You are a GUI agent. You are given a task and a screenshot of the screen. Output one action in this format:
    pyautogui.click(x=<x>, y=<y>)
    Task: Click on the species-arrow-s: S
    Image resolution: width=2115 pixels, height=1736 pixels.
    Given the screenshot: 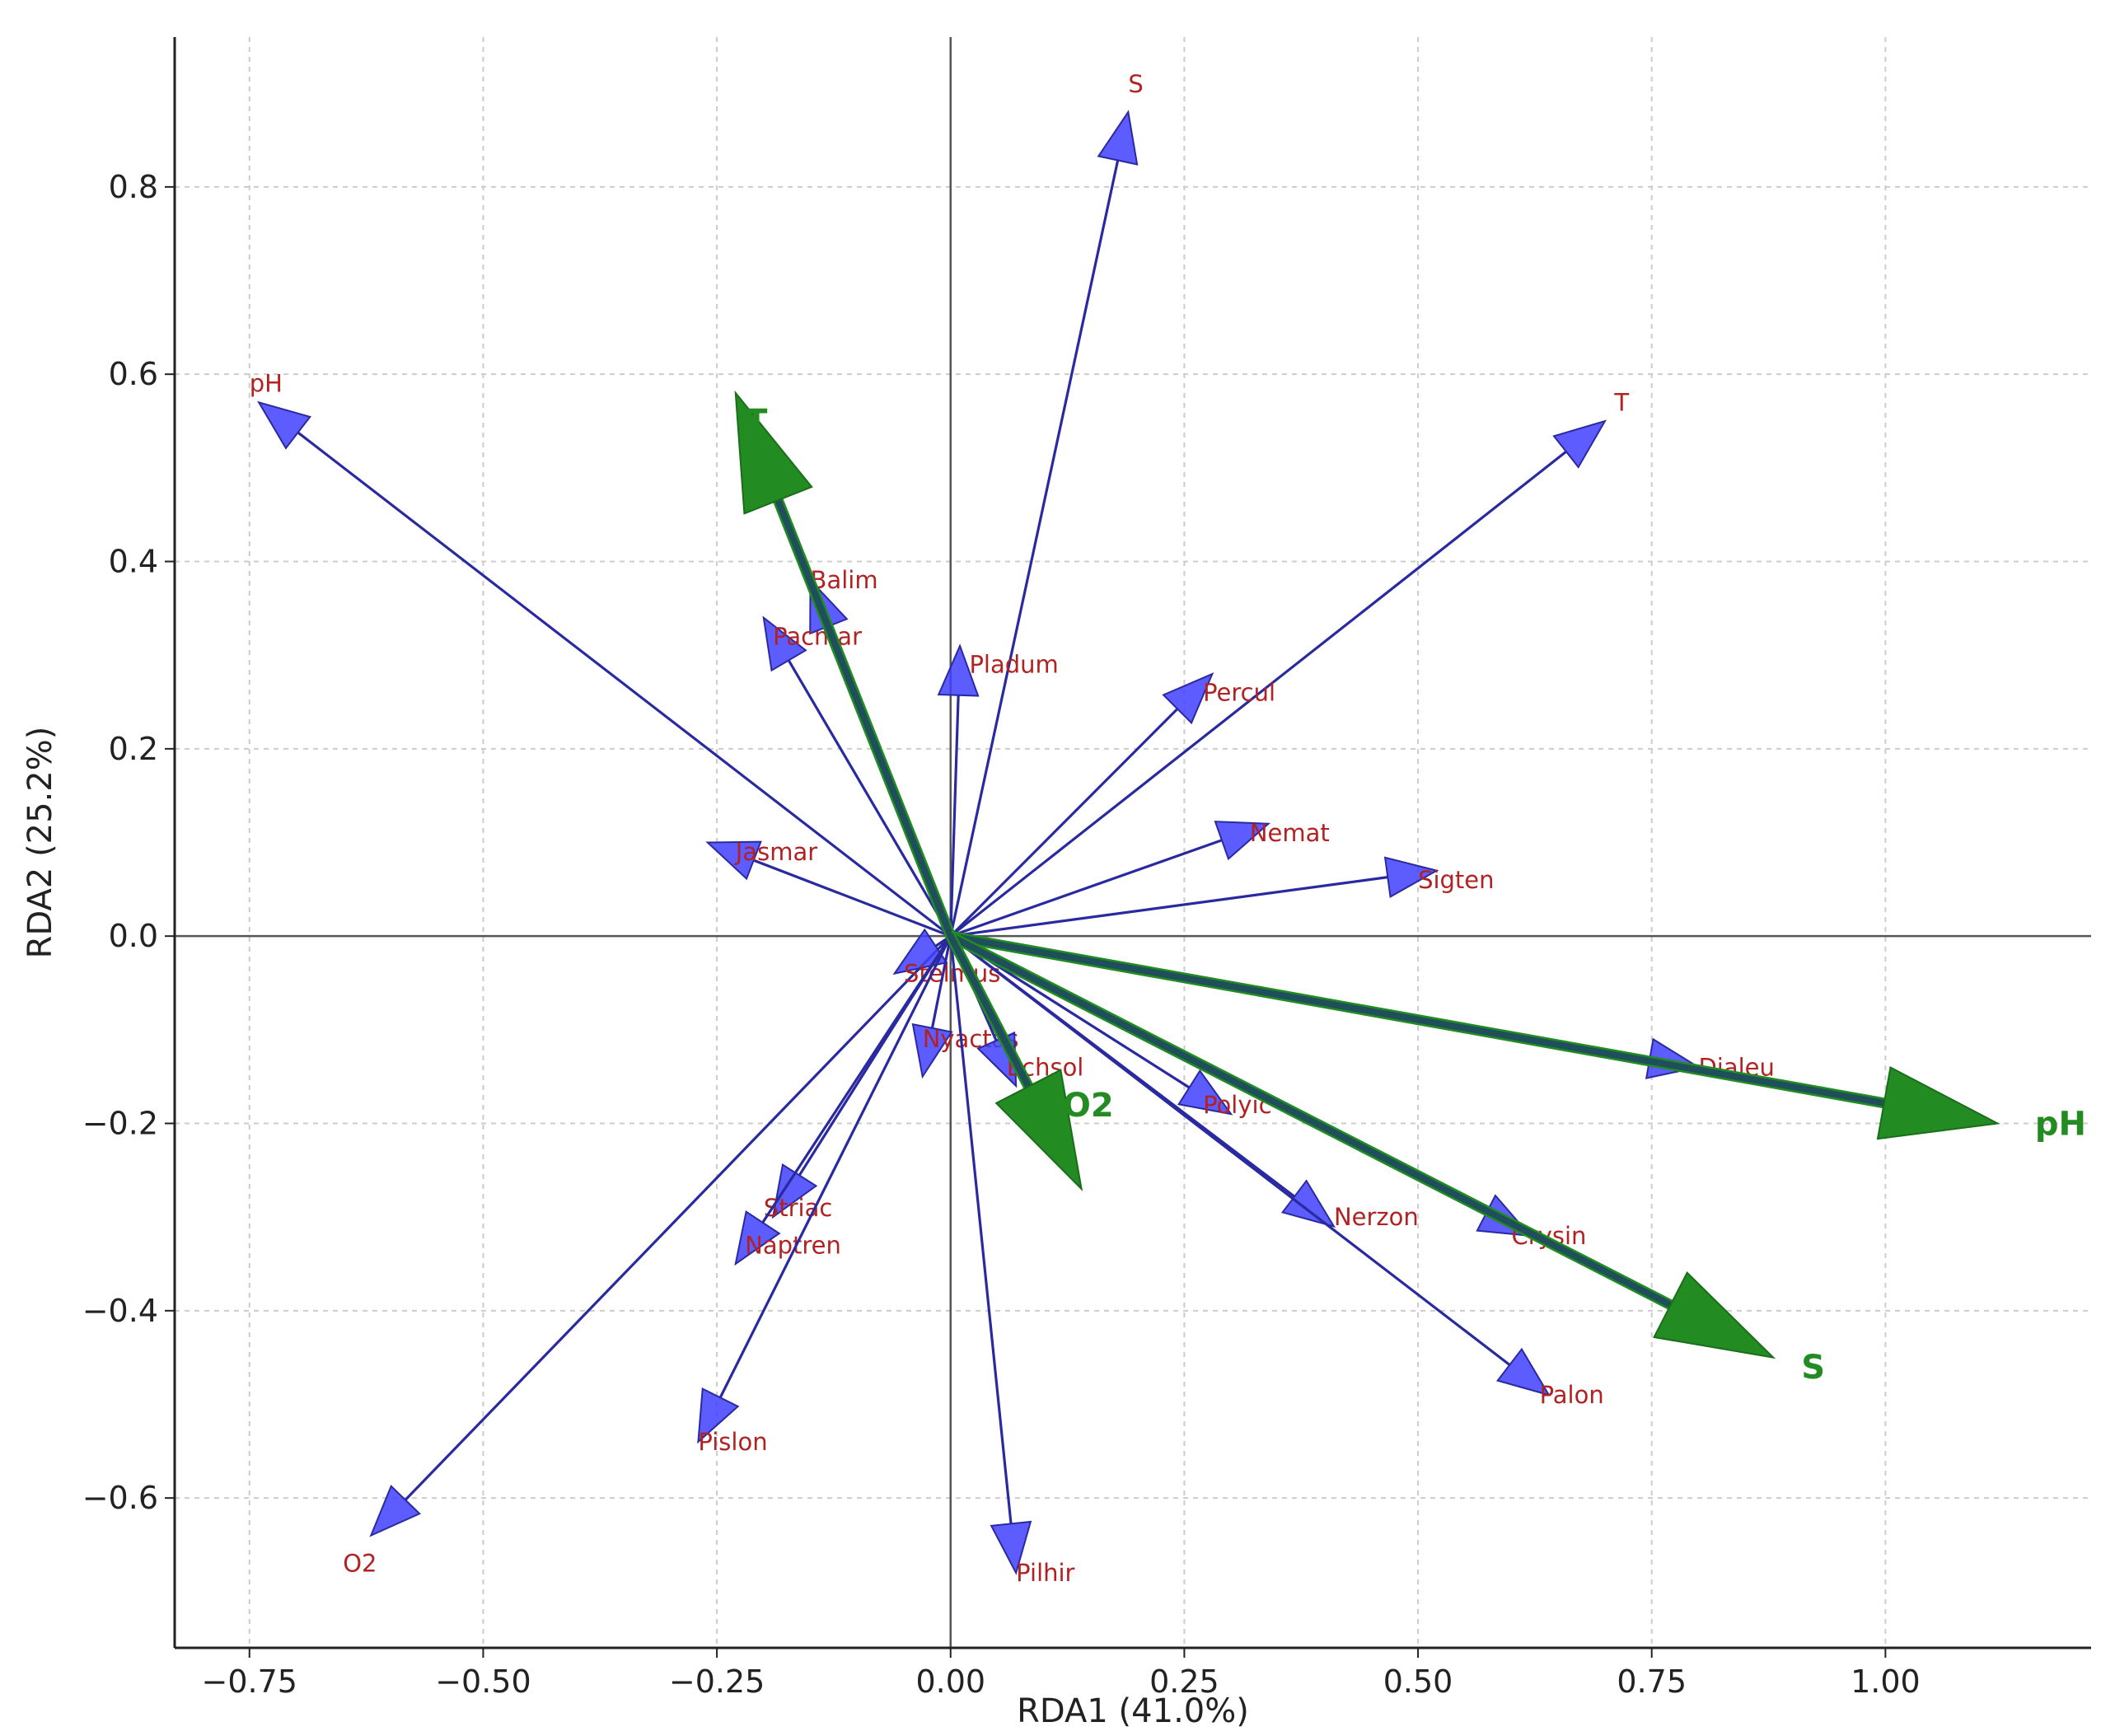 What is the action you would take?
    pyautogui.click(x=1046, y=503)
    